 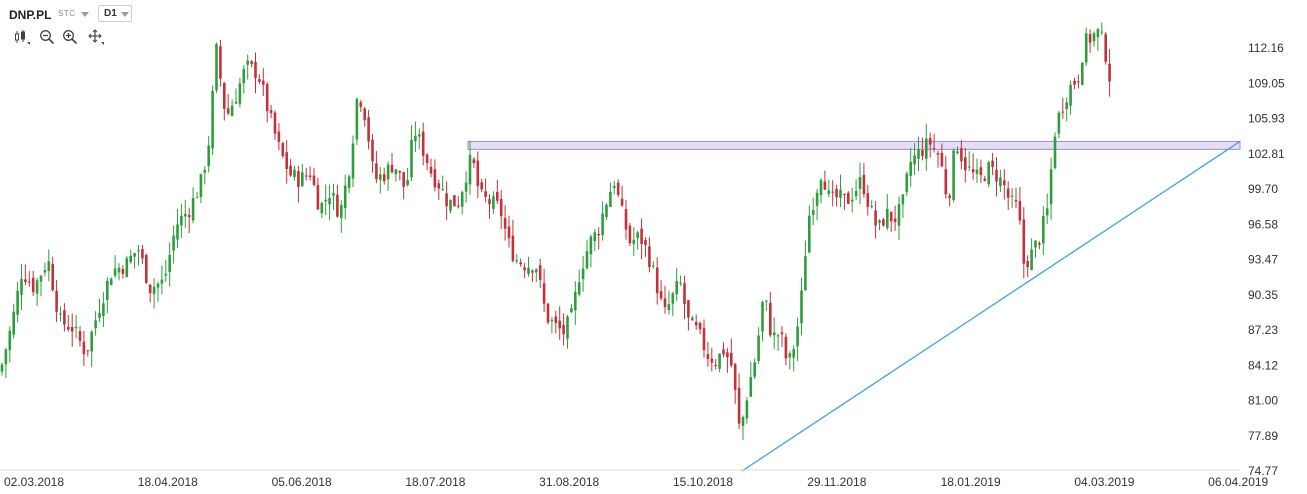 I want to click on candlestick-icon, so click(x=22, y=37).